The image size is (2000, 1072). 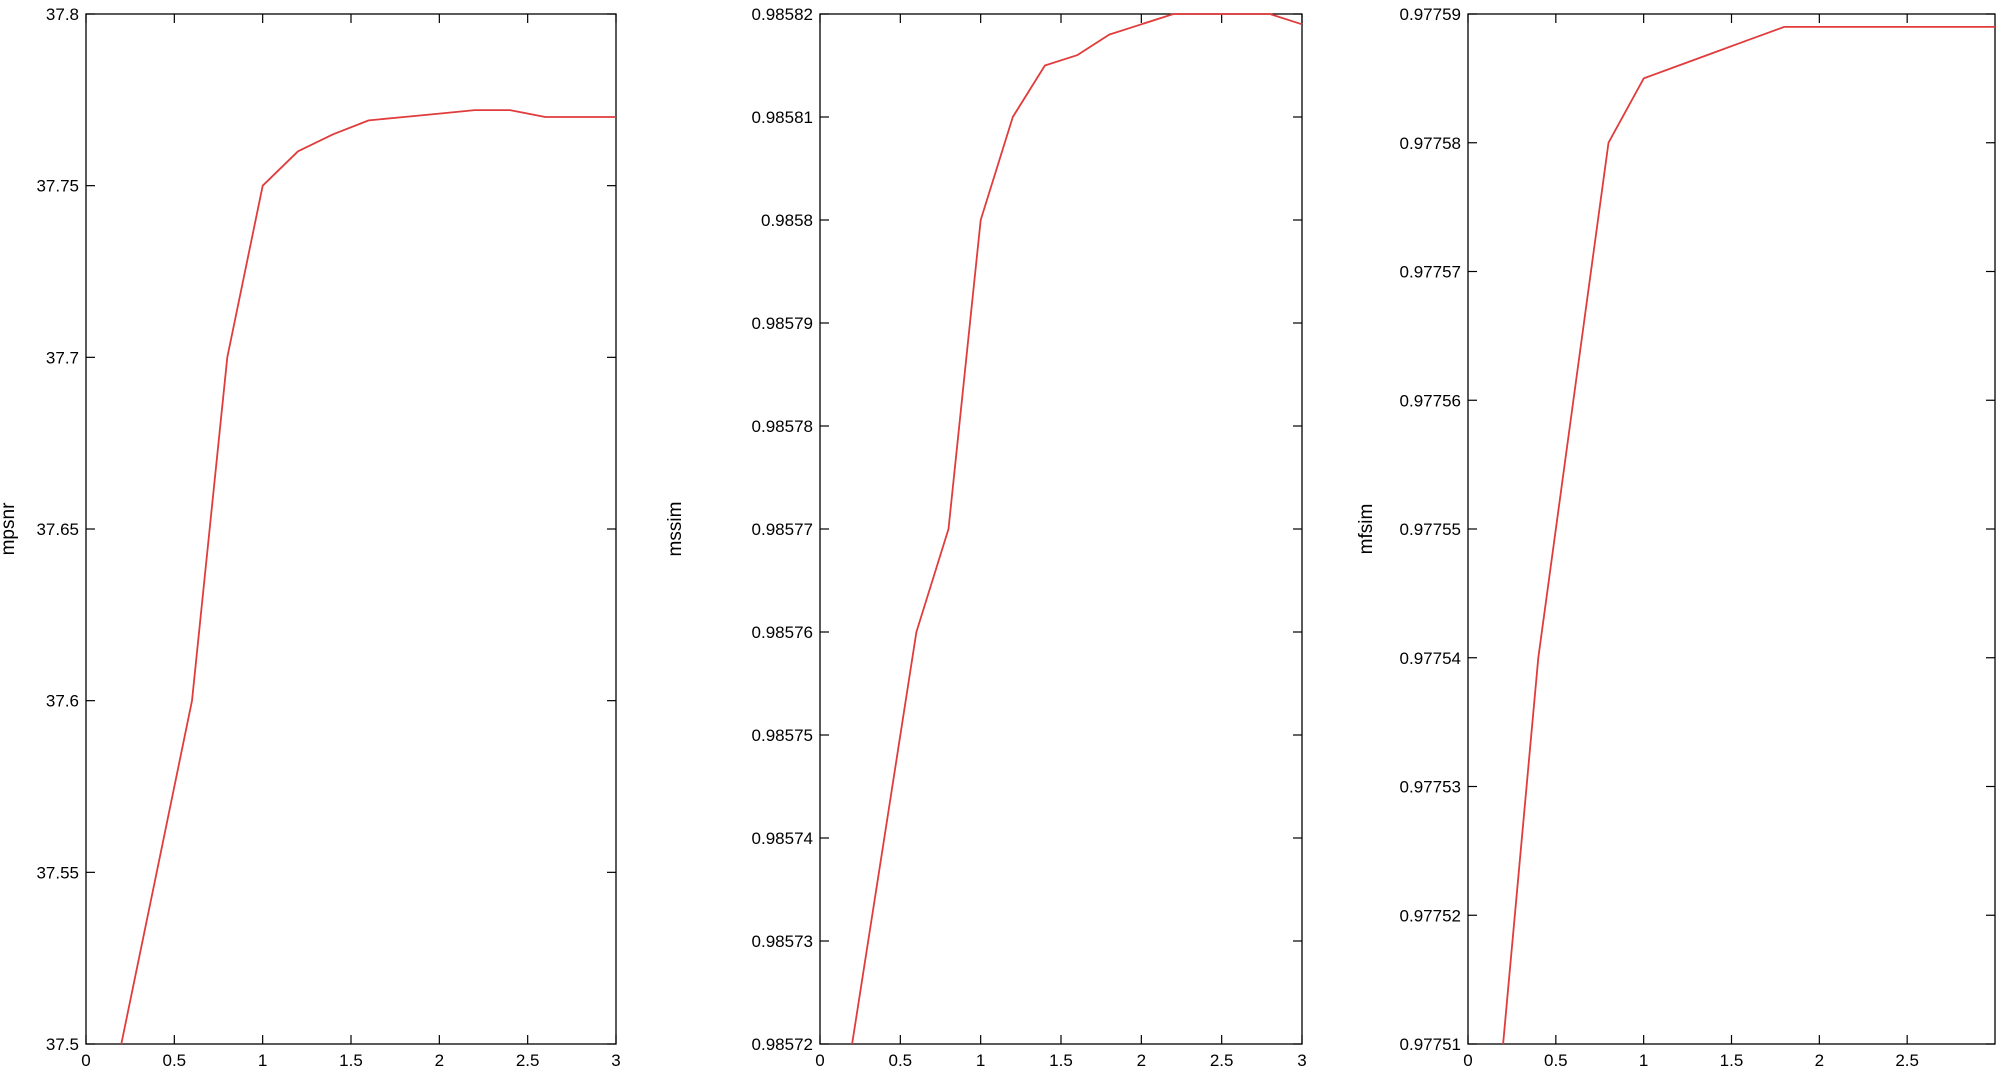 I want to click on y-tick-label: 0.98581, so click(x=782, y=117).